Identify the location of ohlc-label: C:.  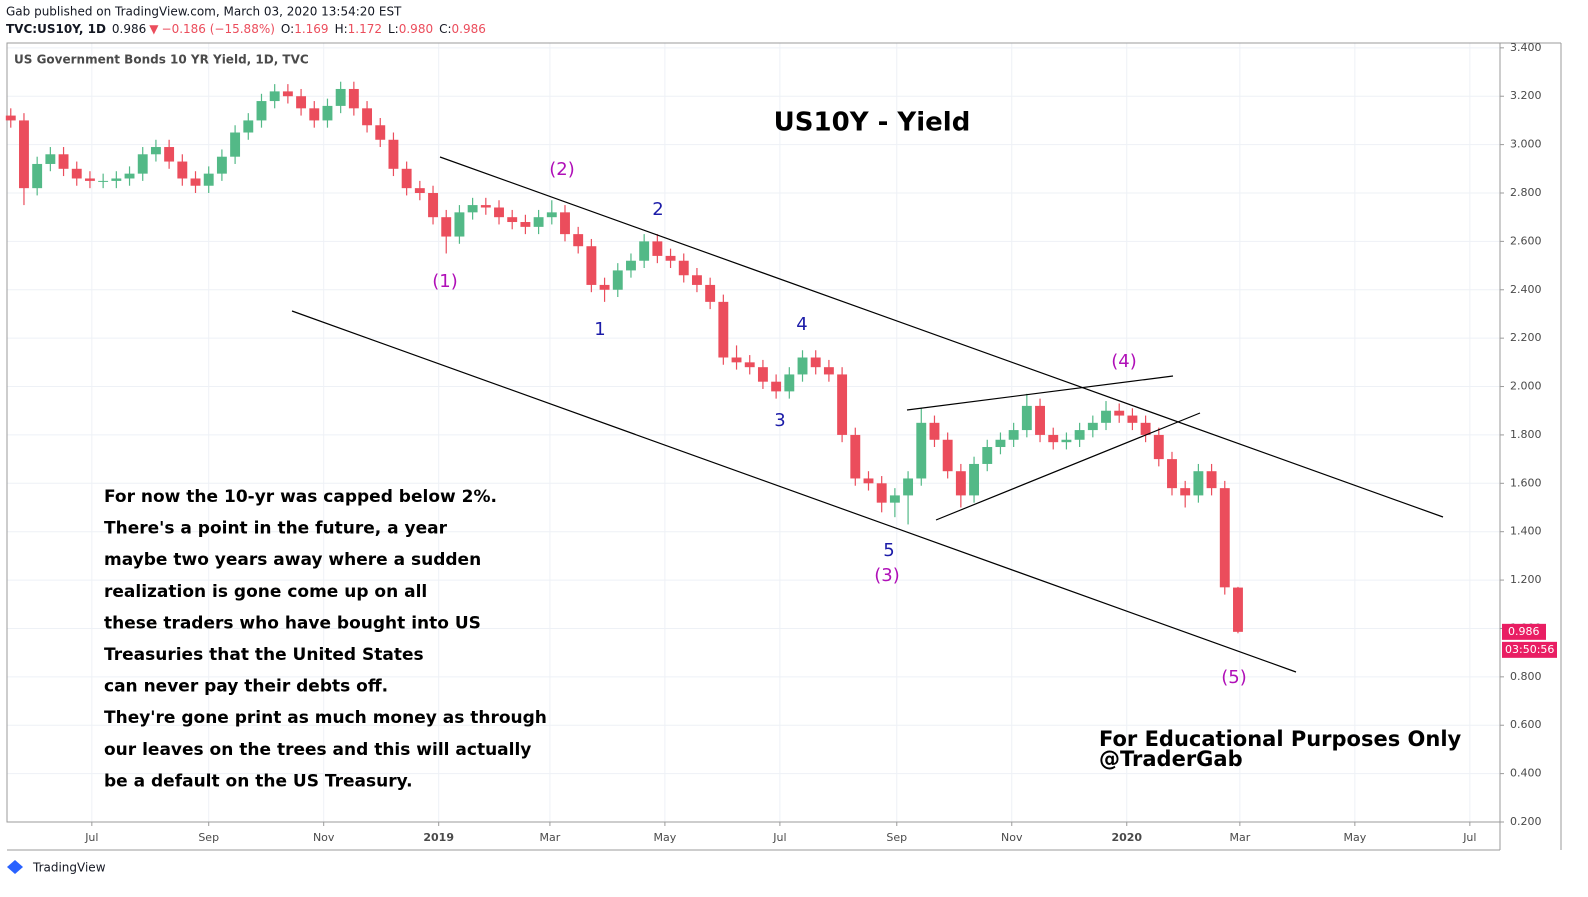
(445, 29).